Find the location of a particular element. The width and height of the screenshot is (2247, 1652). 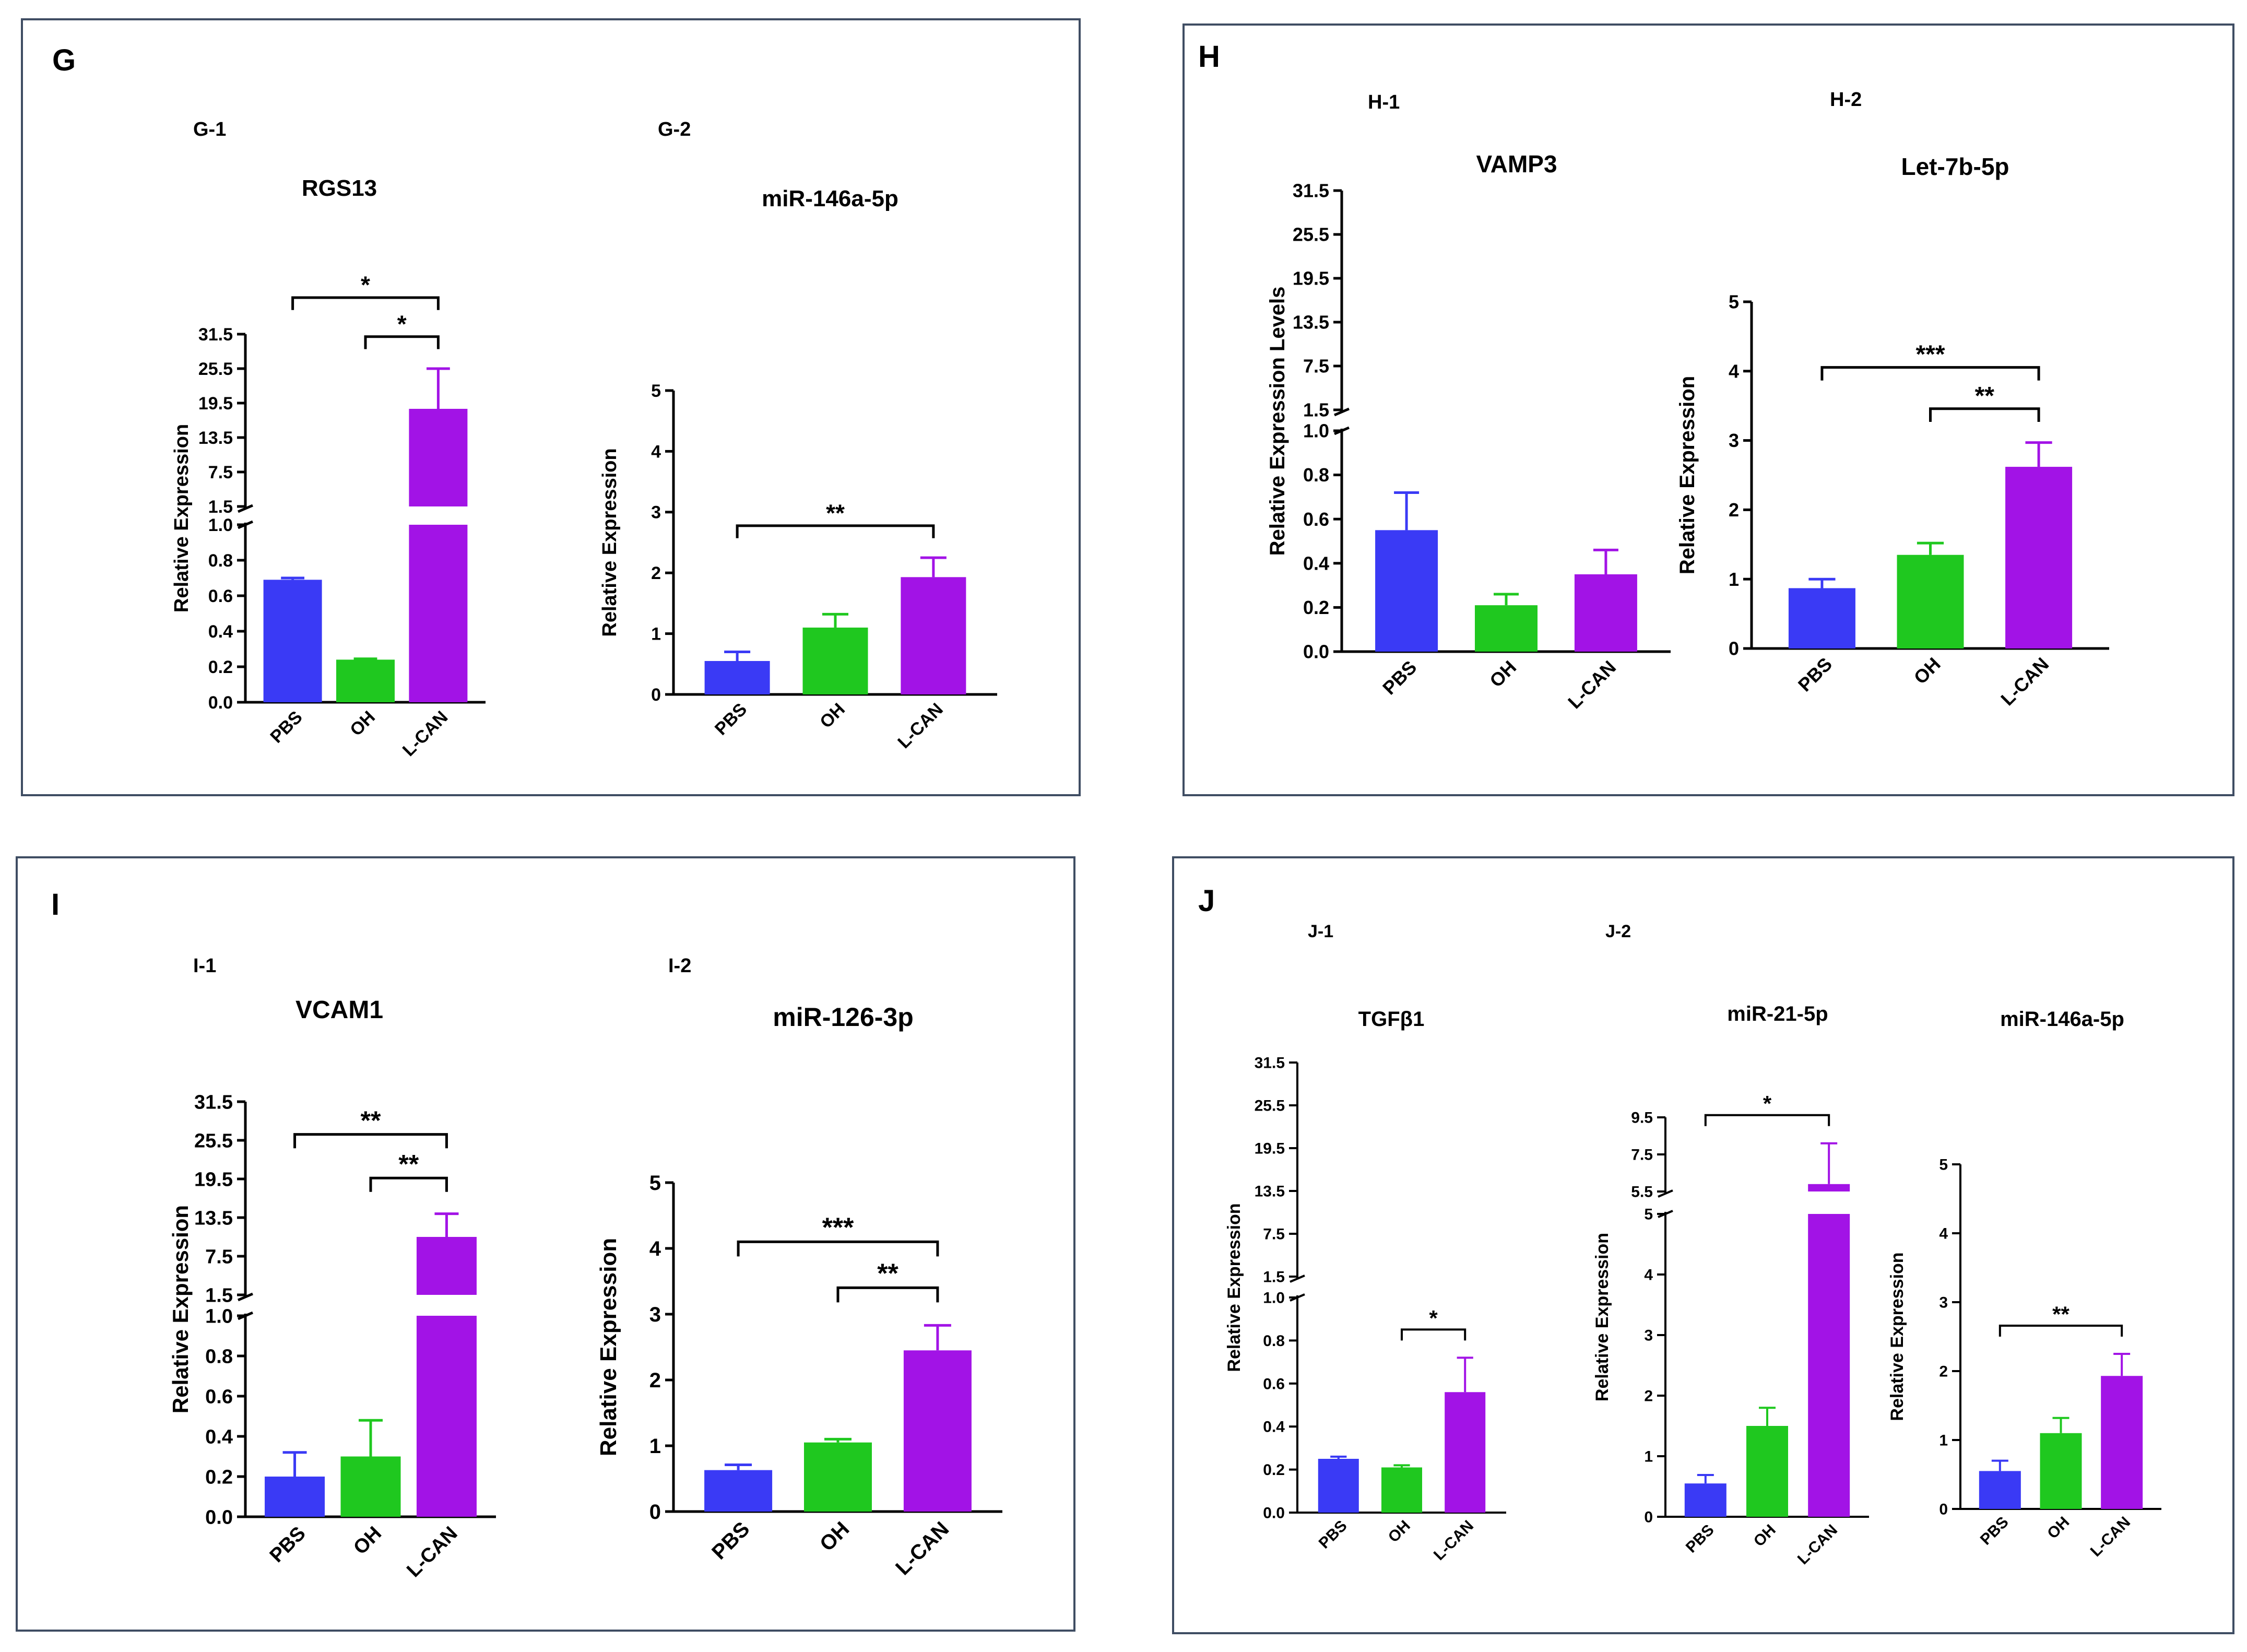

x-tick-label-oh-j-2a: OH is located at coordinates (1765, 1536).